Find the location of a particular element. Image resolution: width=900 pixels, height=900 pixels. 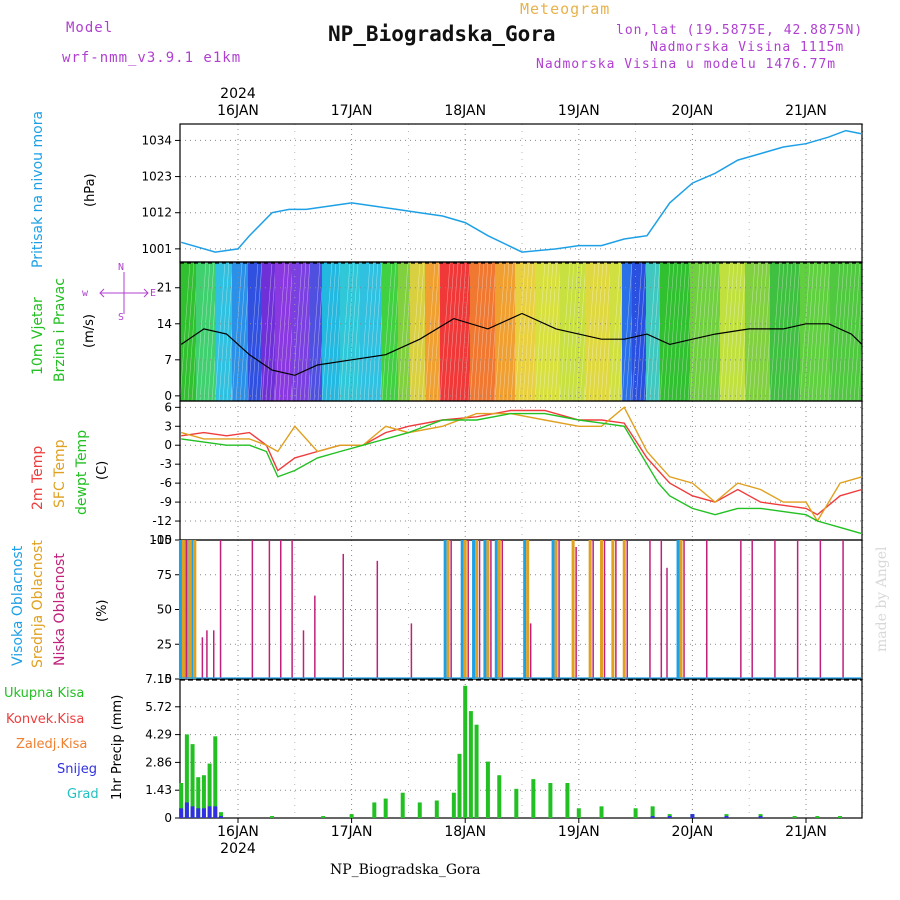

temp-line-dewpt is located at coordinates (522, 473).